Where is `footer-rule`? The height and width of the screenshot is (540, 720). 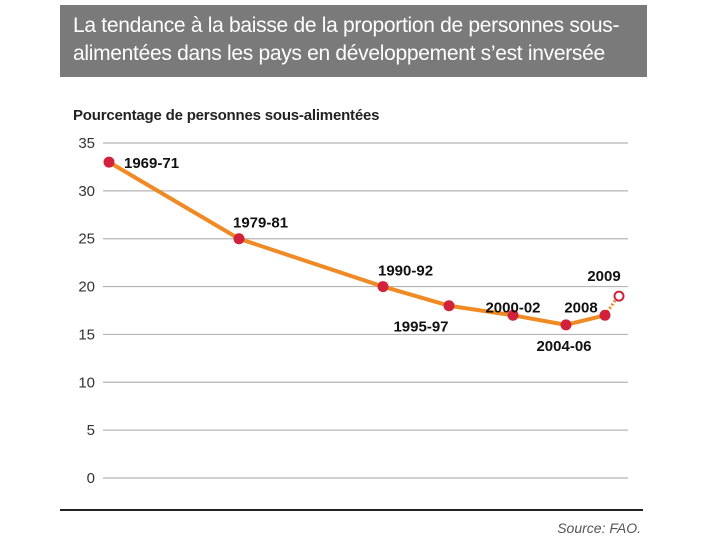 footer-rule is located at coordinates (351, 510).